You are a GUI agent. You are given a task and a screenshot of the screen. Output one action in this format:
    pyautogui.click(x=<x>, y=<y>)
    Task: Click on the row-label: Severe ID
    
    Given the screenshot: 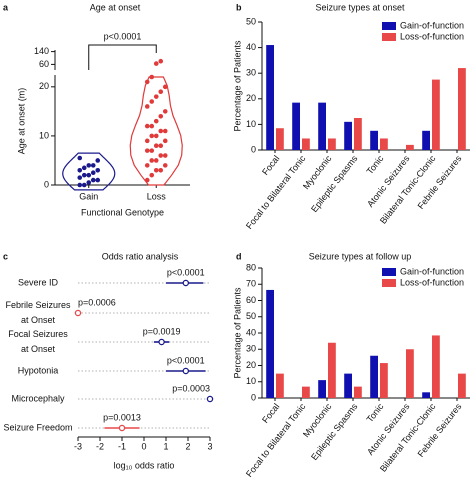 What is the action you would take?
    pyautogui.click(x=38, y=282)
    